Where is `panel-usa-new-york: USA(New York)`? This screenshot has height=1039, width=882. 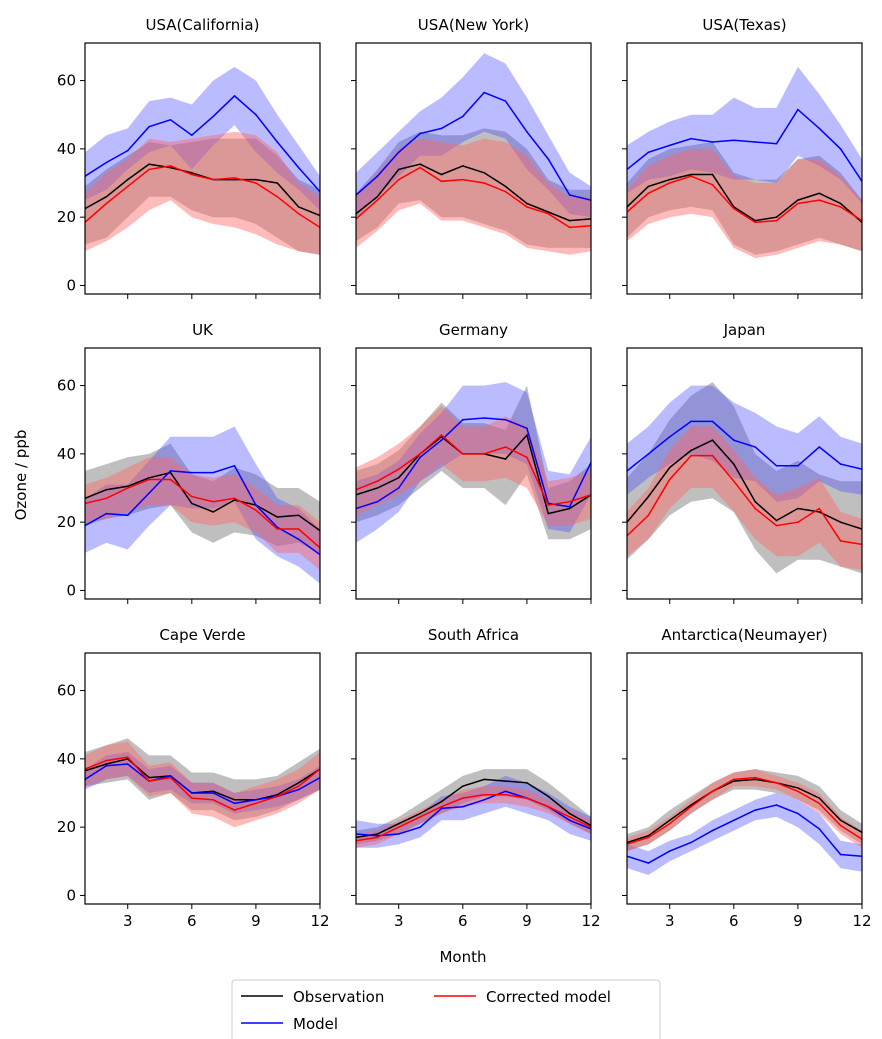 panel-usa-new-york: USA(New York) is located at coordinates (471, 157).